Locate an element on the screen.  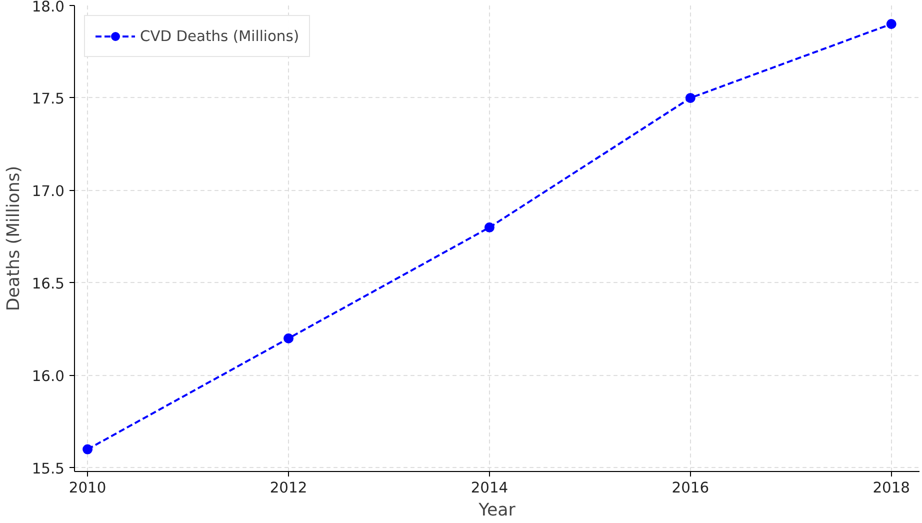
x-tick-label: 2014 is located at coordinates (489, 488).